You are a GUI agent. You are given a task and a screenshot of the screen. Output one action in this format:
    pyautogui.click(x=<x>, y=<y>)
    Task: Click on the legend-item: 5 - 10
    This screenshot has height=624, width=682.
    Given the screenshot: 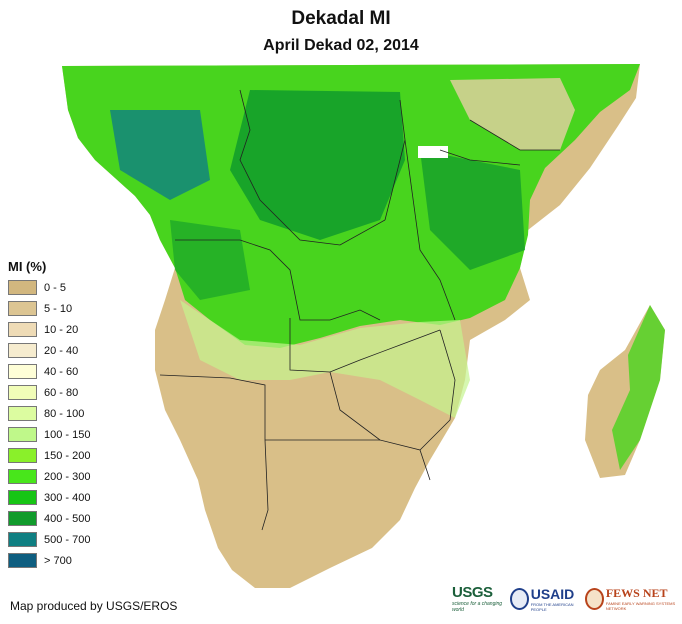 What is the action you would take?
    pyautogui.click(x=49, y=308)
    